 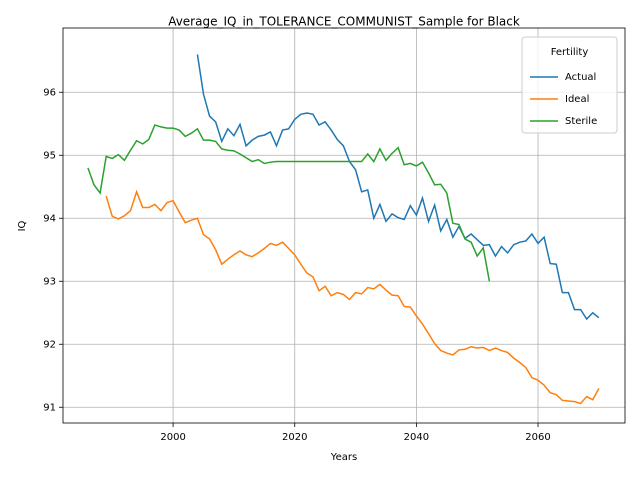 I want to click on y-tick-label: 93, so click(x=49, y=281).